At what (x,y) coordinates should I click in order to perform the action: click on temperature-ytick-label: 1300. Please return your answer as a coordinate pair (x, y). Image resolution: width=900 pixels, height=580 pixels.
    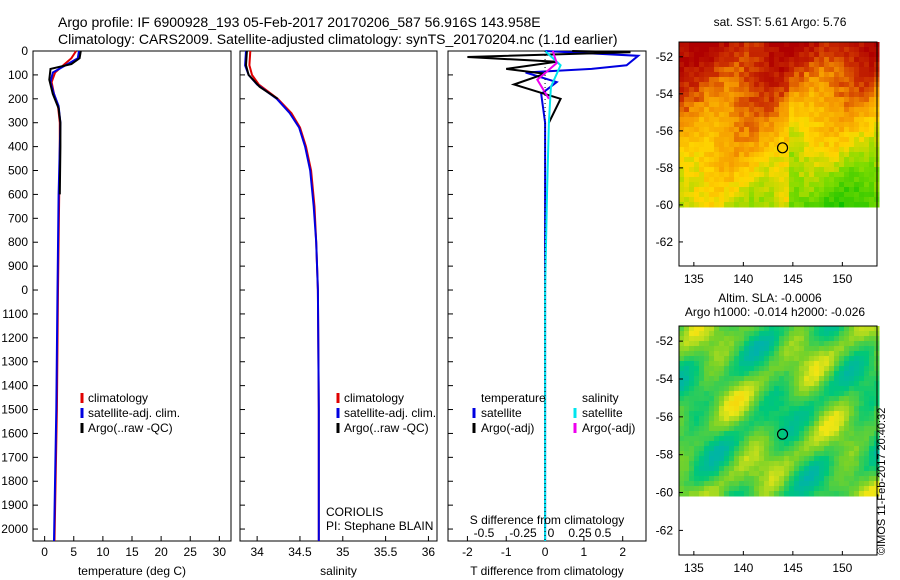
    Looking at the image, I should click on (14, 362).